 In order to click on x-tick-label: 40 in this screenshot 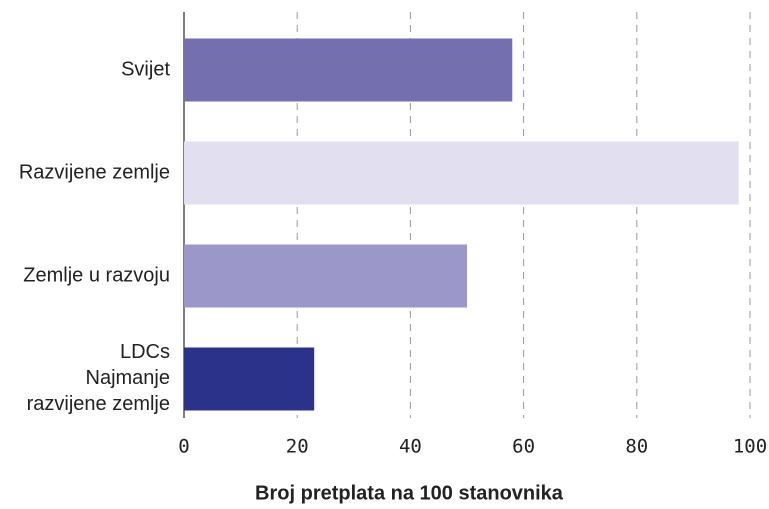, I will do `click(410, 447)`.